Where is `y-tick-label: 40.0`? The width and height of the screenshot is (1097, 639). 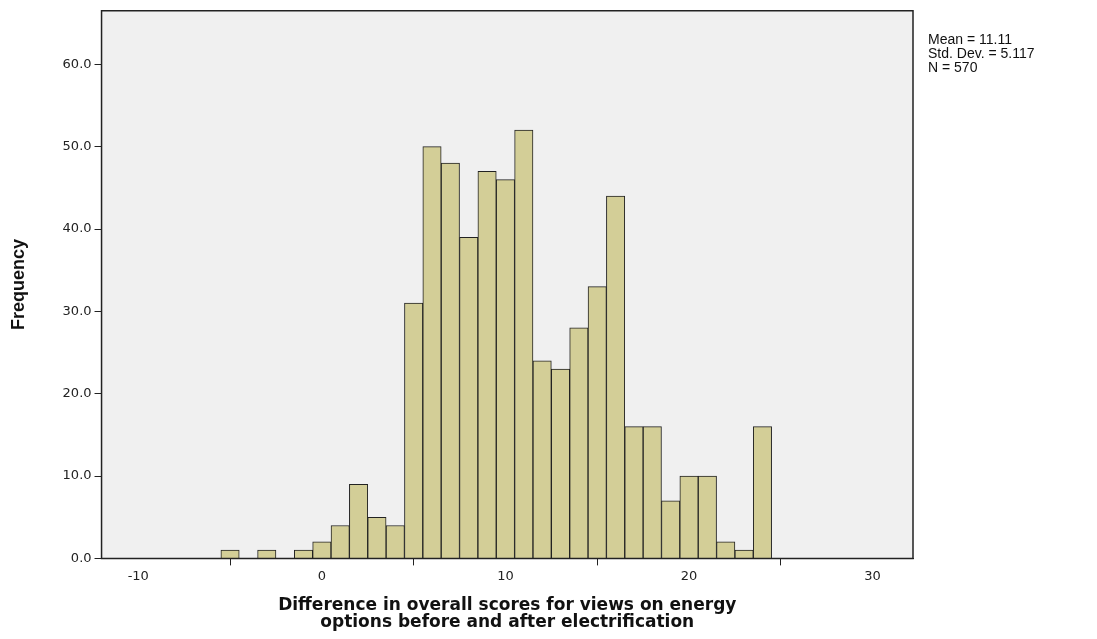
y-tick-label: 40.0 is located at coordinates (77, 228).